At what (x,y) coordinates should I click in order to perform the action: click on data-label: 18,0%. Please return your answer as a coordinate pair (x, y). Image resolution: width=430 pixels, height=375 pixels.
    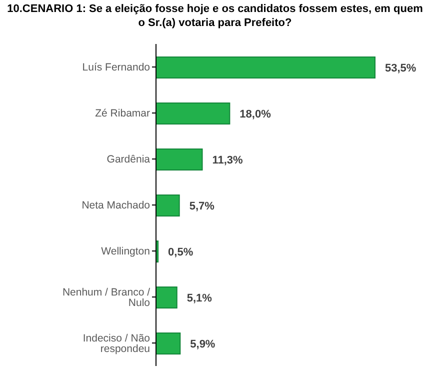
    Looking at the image, I should click on (256, 114).